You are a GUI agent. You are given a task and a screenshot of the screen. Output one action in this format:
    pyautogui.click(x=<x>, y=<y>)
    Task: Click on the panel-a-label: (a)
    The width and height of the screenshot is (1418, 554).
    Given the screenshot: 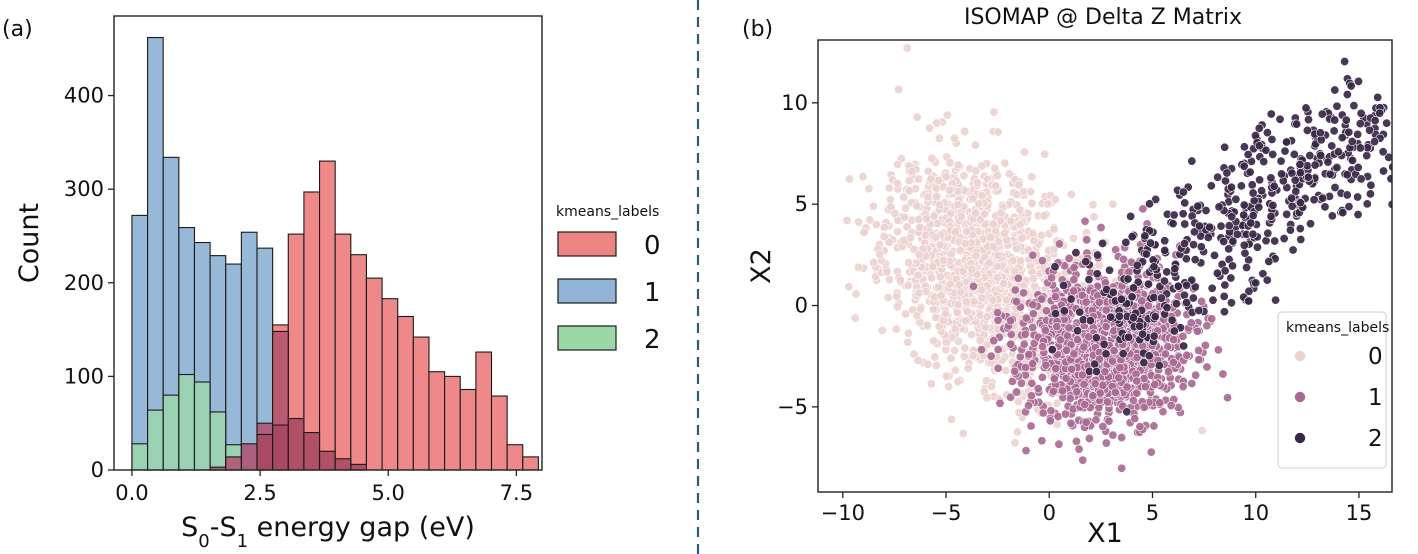 What is the action you would take?
    pyautogui.click(x=17, y=29)
    